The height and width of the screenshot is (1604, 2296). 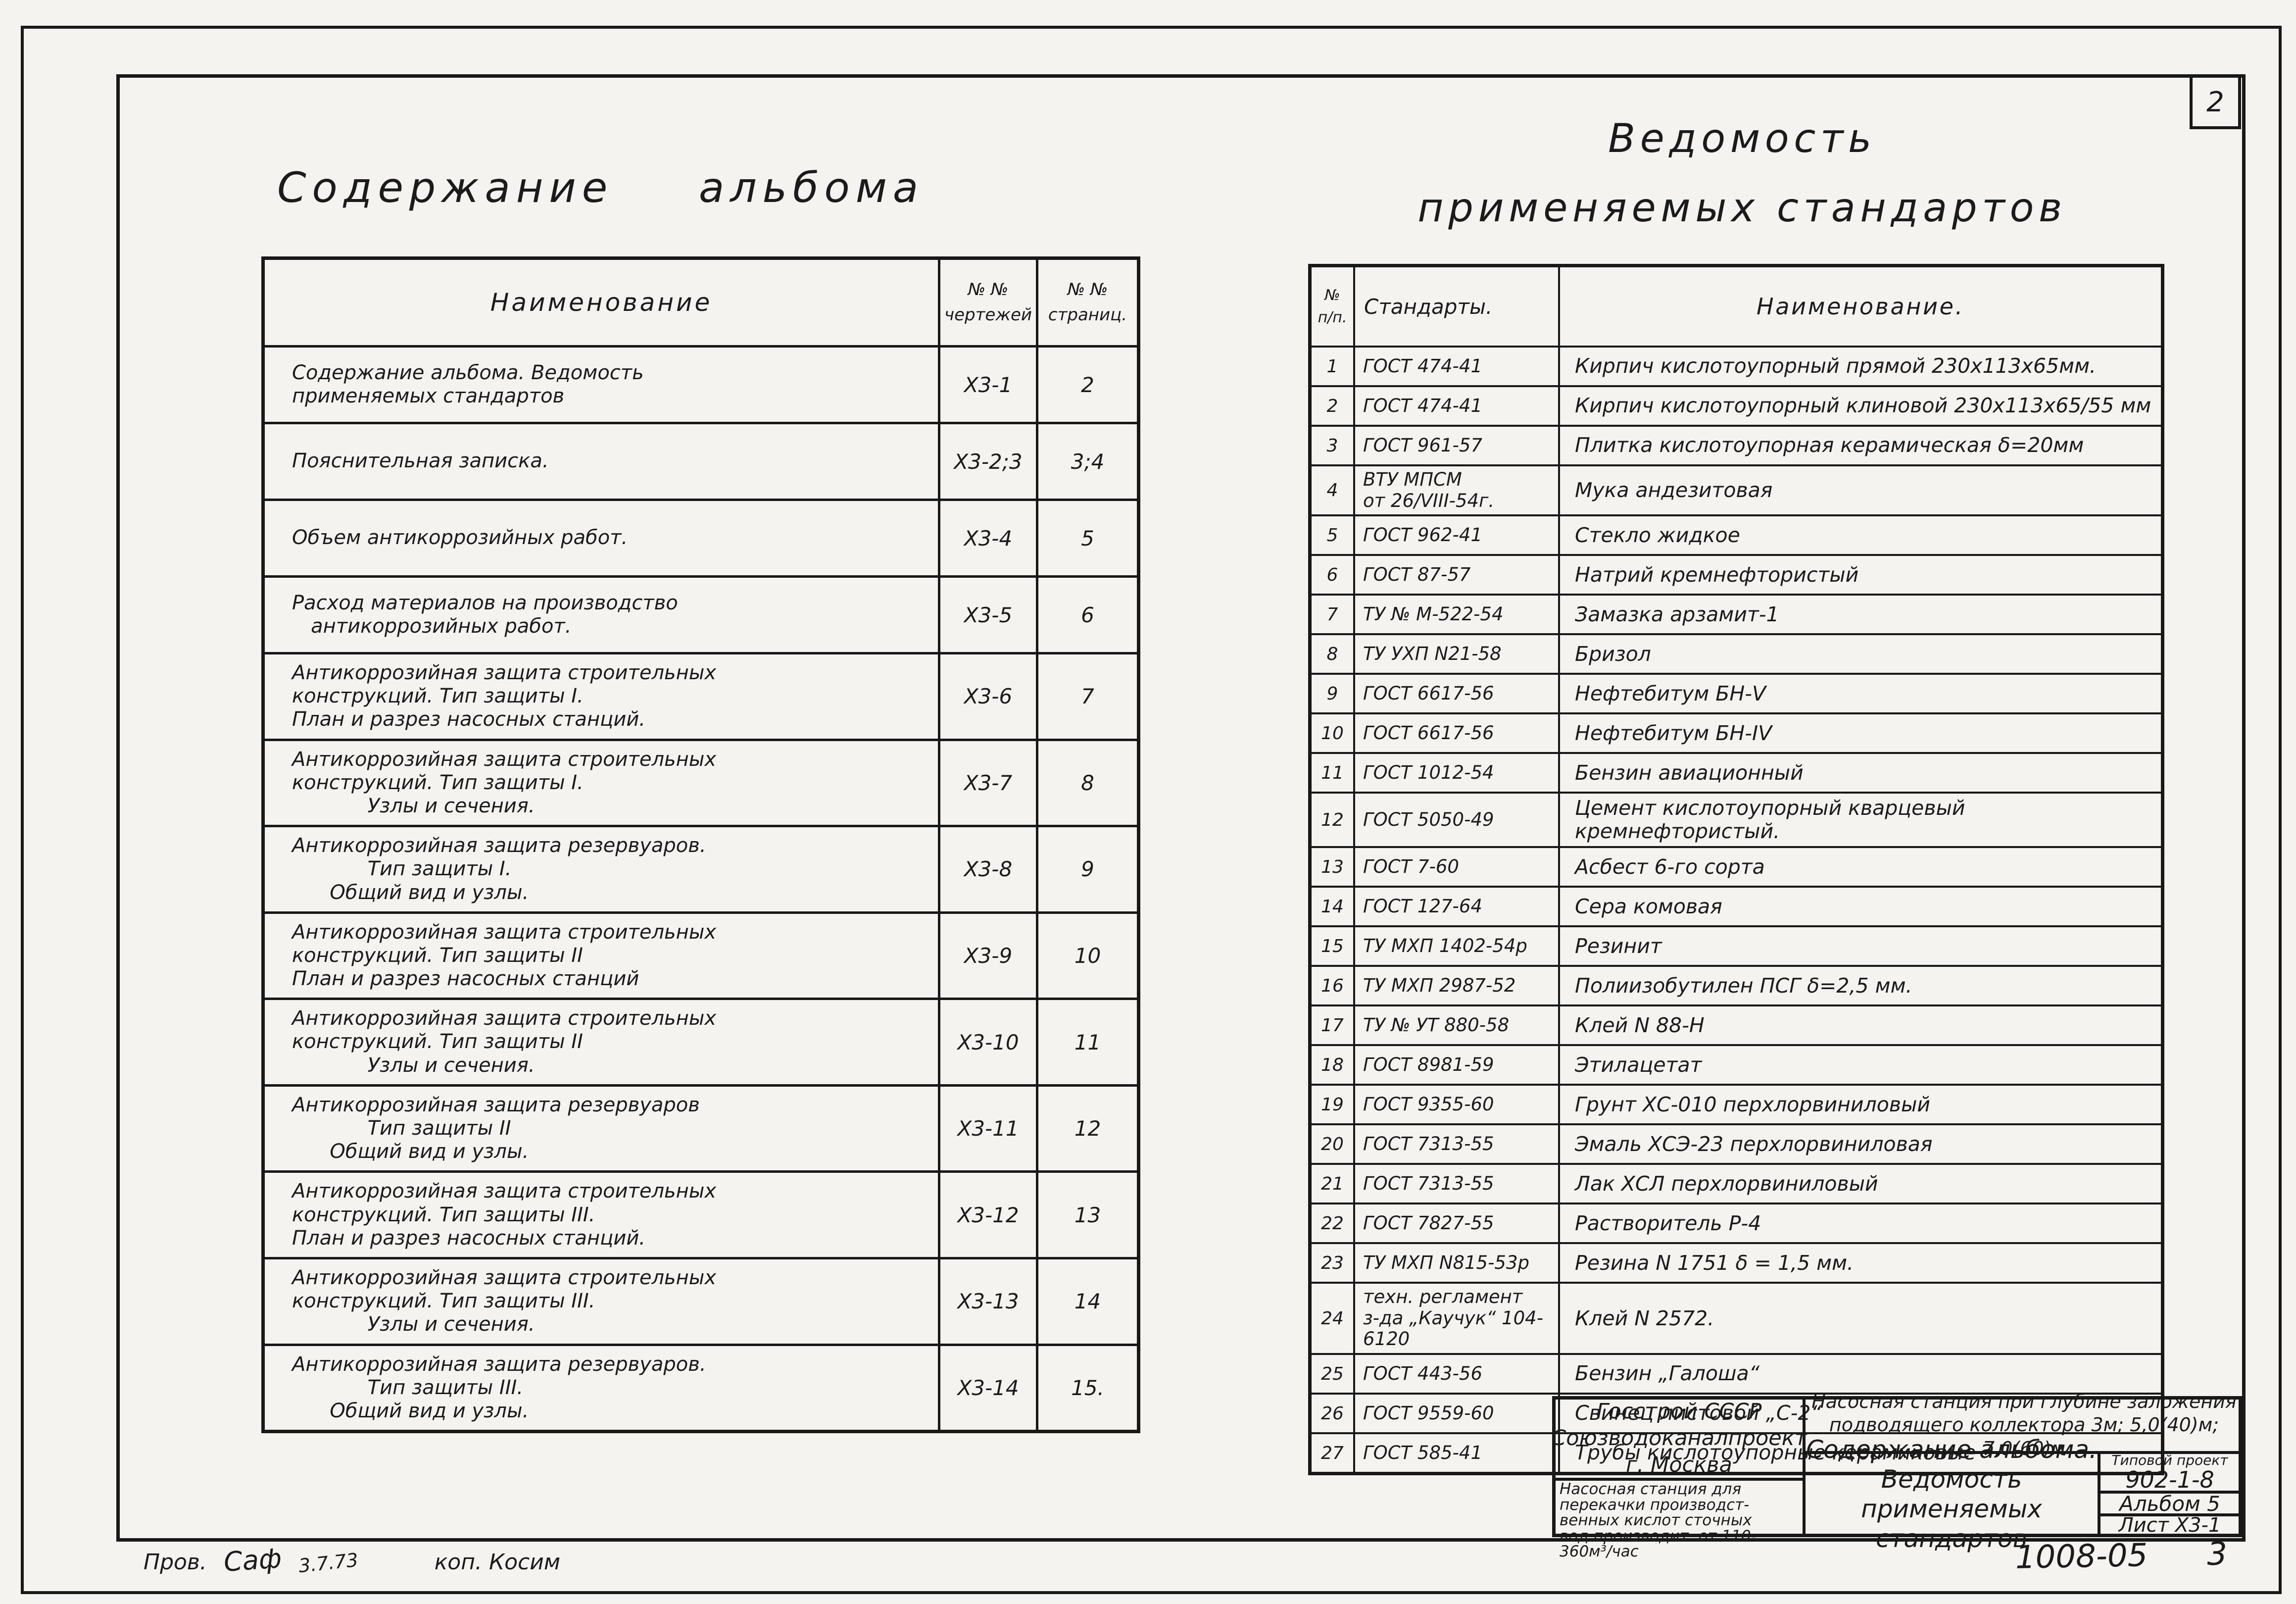 What do you see at coordinates (1860, 306) in the screenshot?
I see `header-name: Наименование.` at bounding box center [1860, 306].